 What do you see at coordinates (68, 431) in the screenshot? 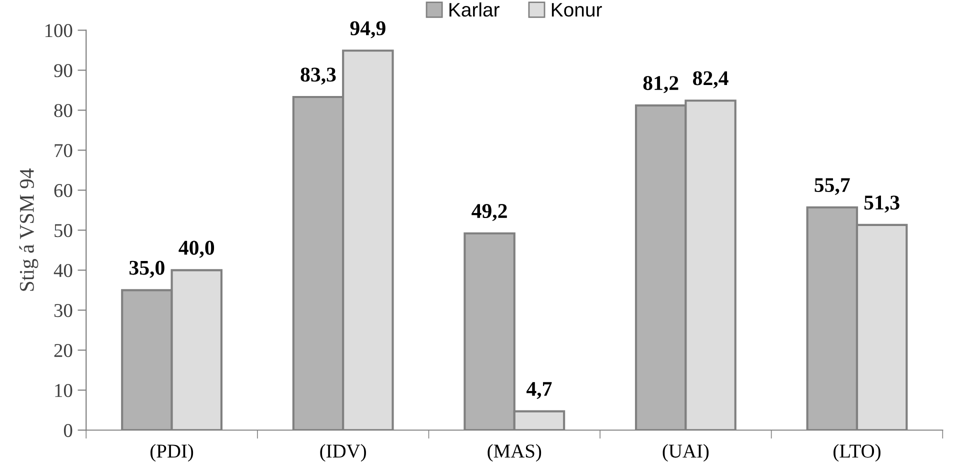
I see `y-tick-label: 0` at bounding box center [68, 431].